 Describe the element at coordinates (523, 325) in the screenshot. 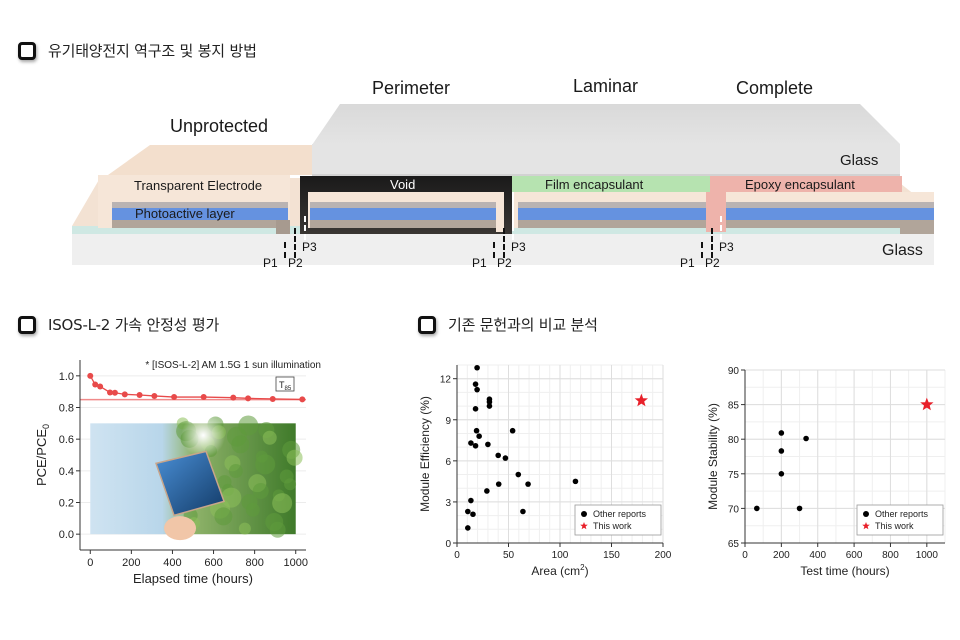

I see `section-title: 기존 문헌과의 비교 분석` at that location.